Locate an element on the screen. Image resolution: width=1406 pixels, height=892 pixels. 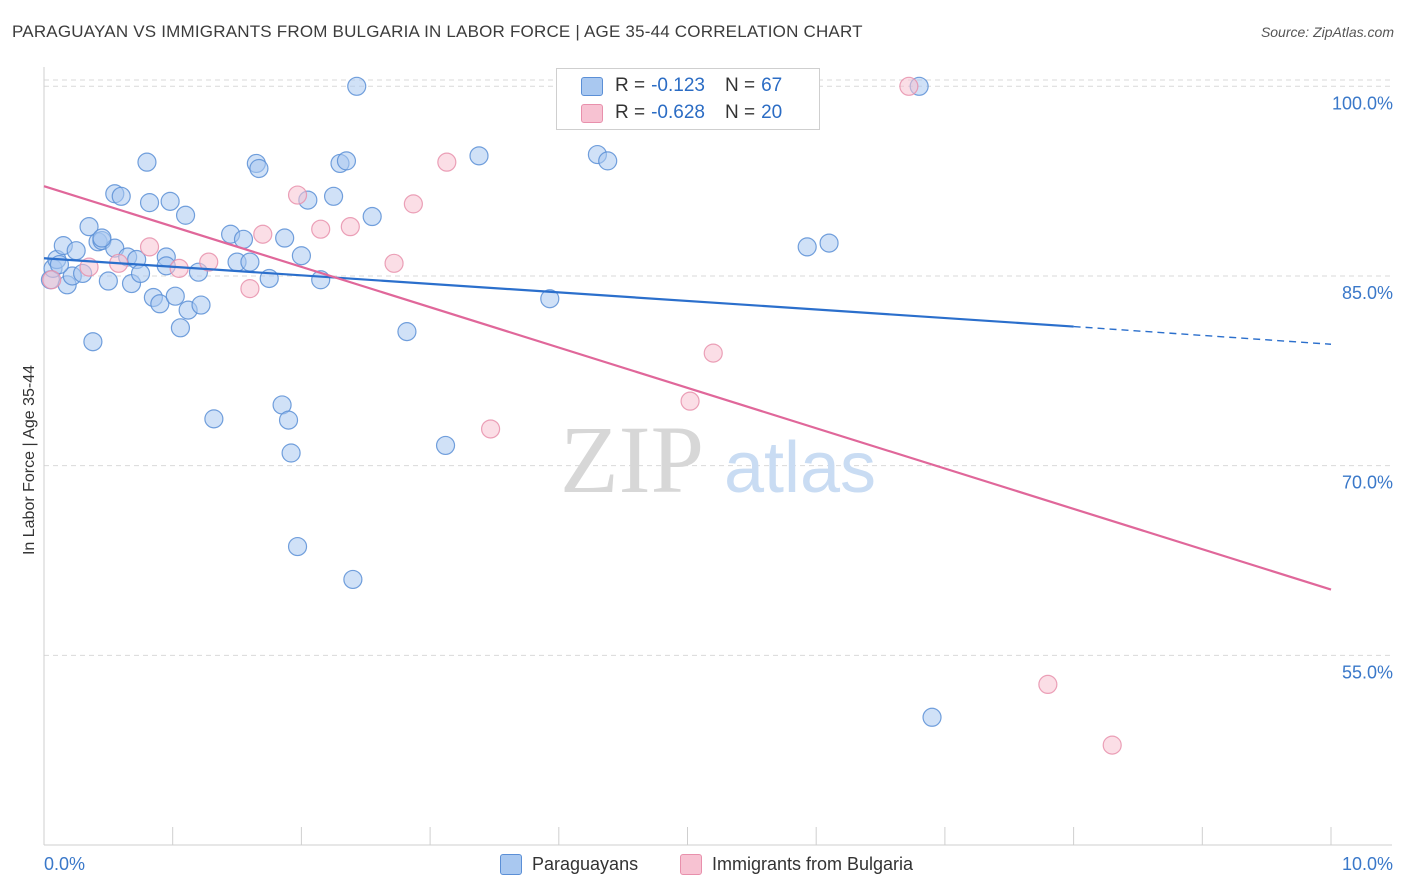
legend-swatch-blue is located at coordinates (592, 86).